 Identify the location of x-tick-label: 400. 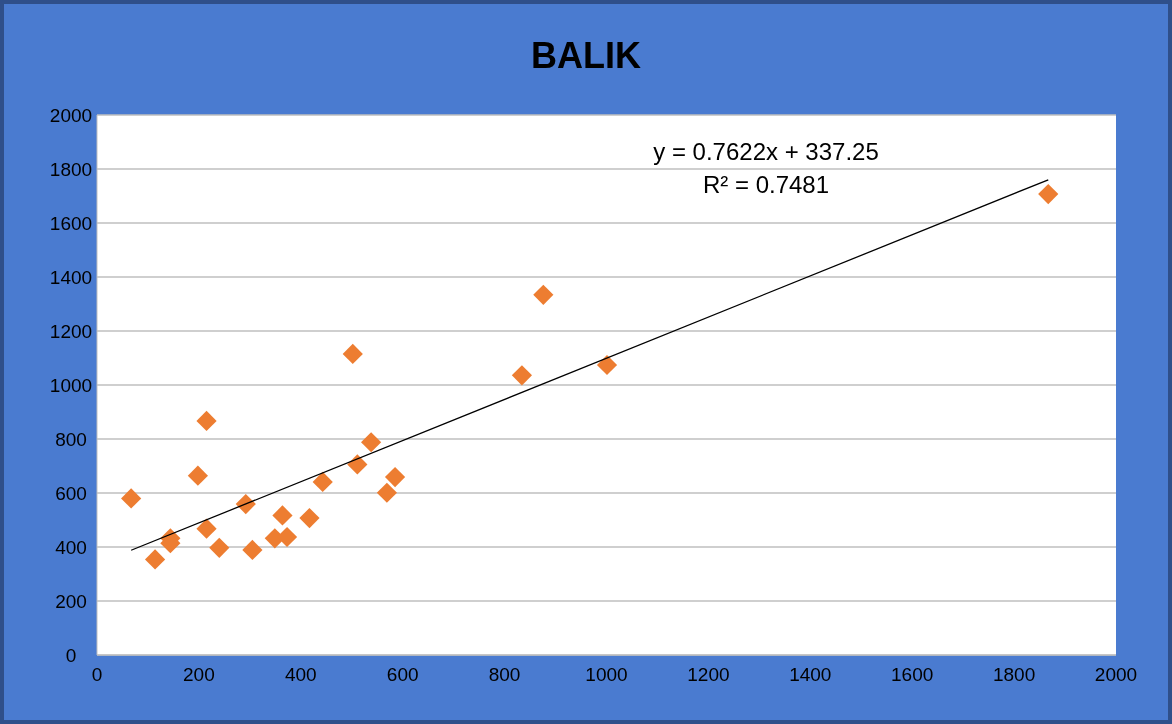
(300, 674).